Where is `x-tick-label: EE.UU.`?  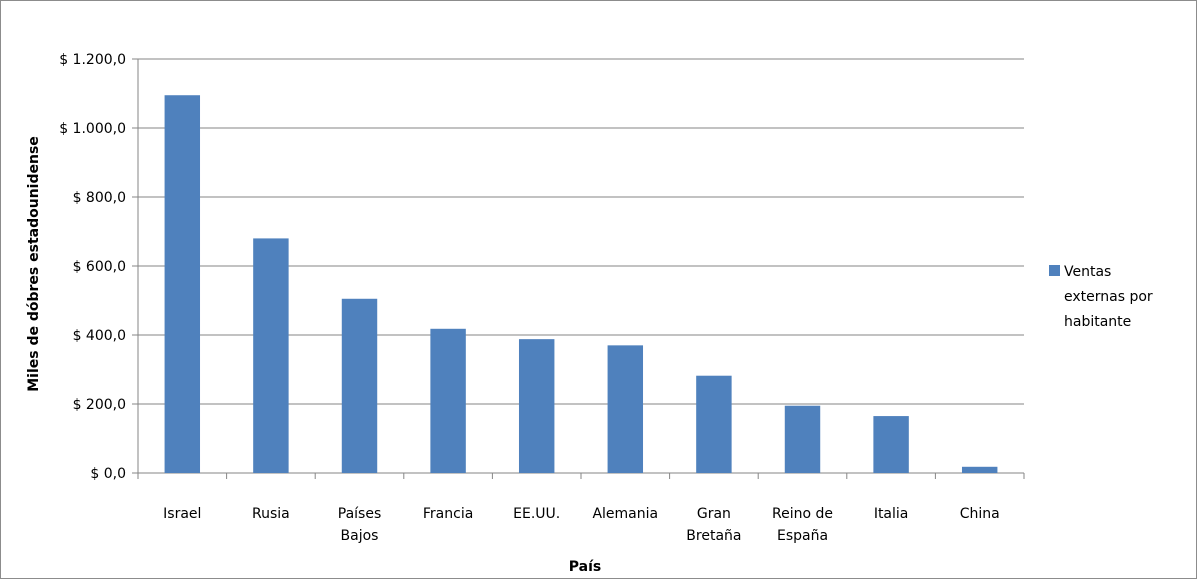 x-tick-label: EE.UU. is located at coordinates (536, 514).